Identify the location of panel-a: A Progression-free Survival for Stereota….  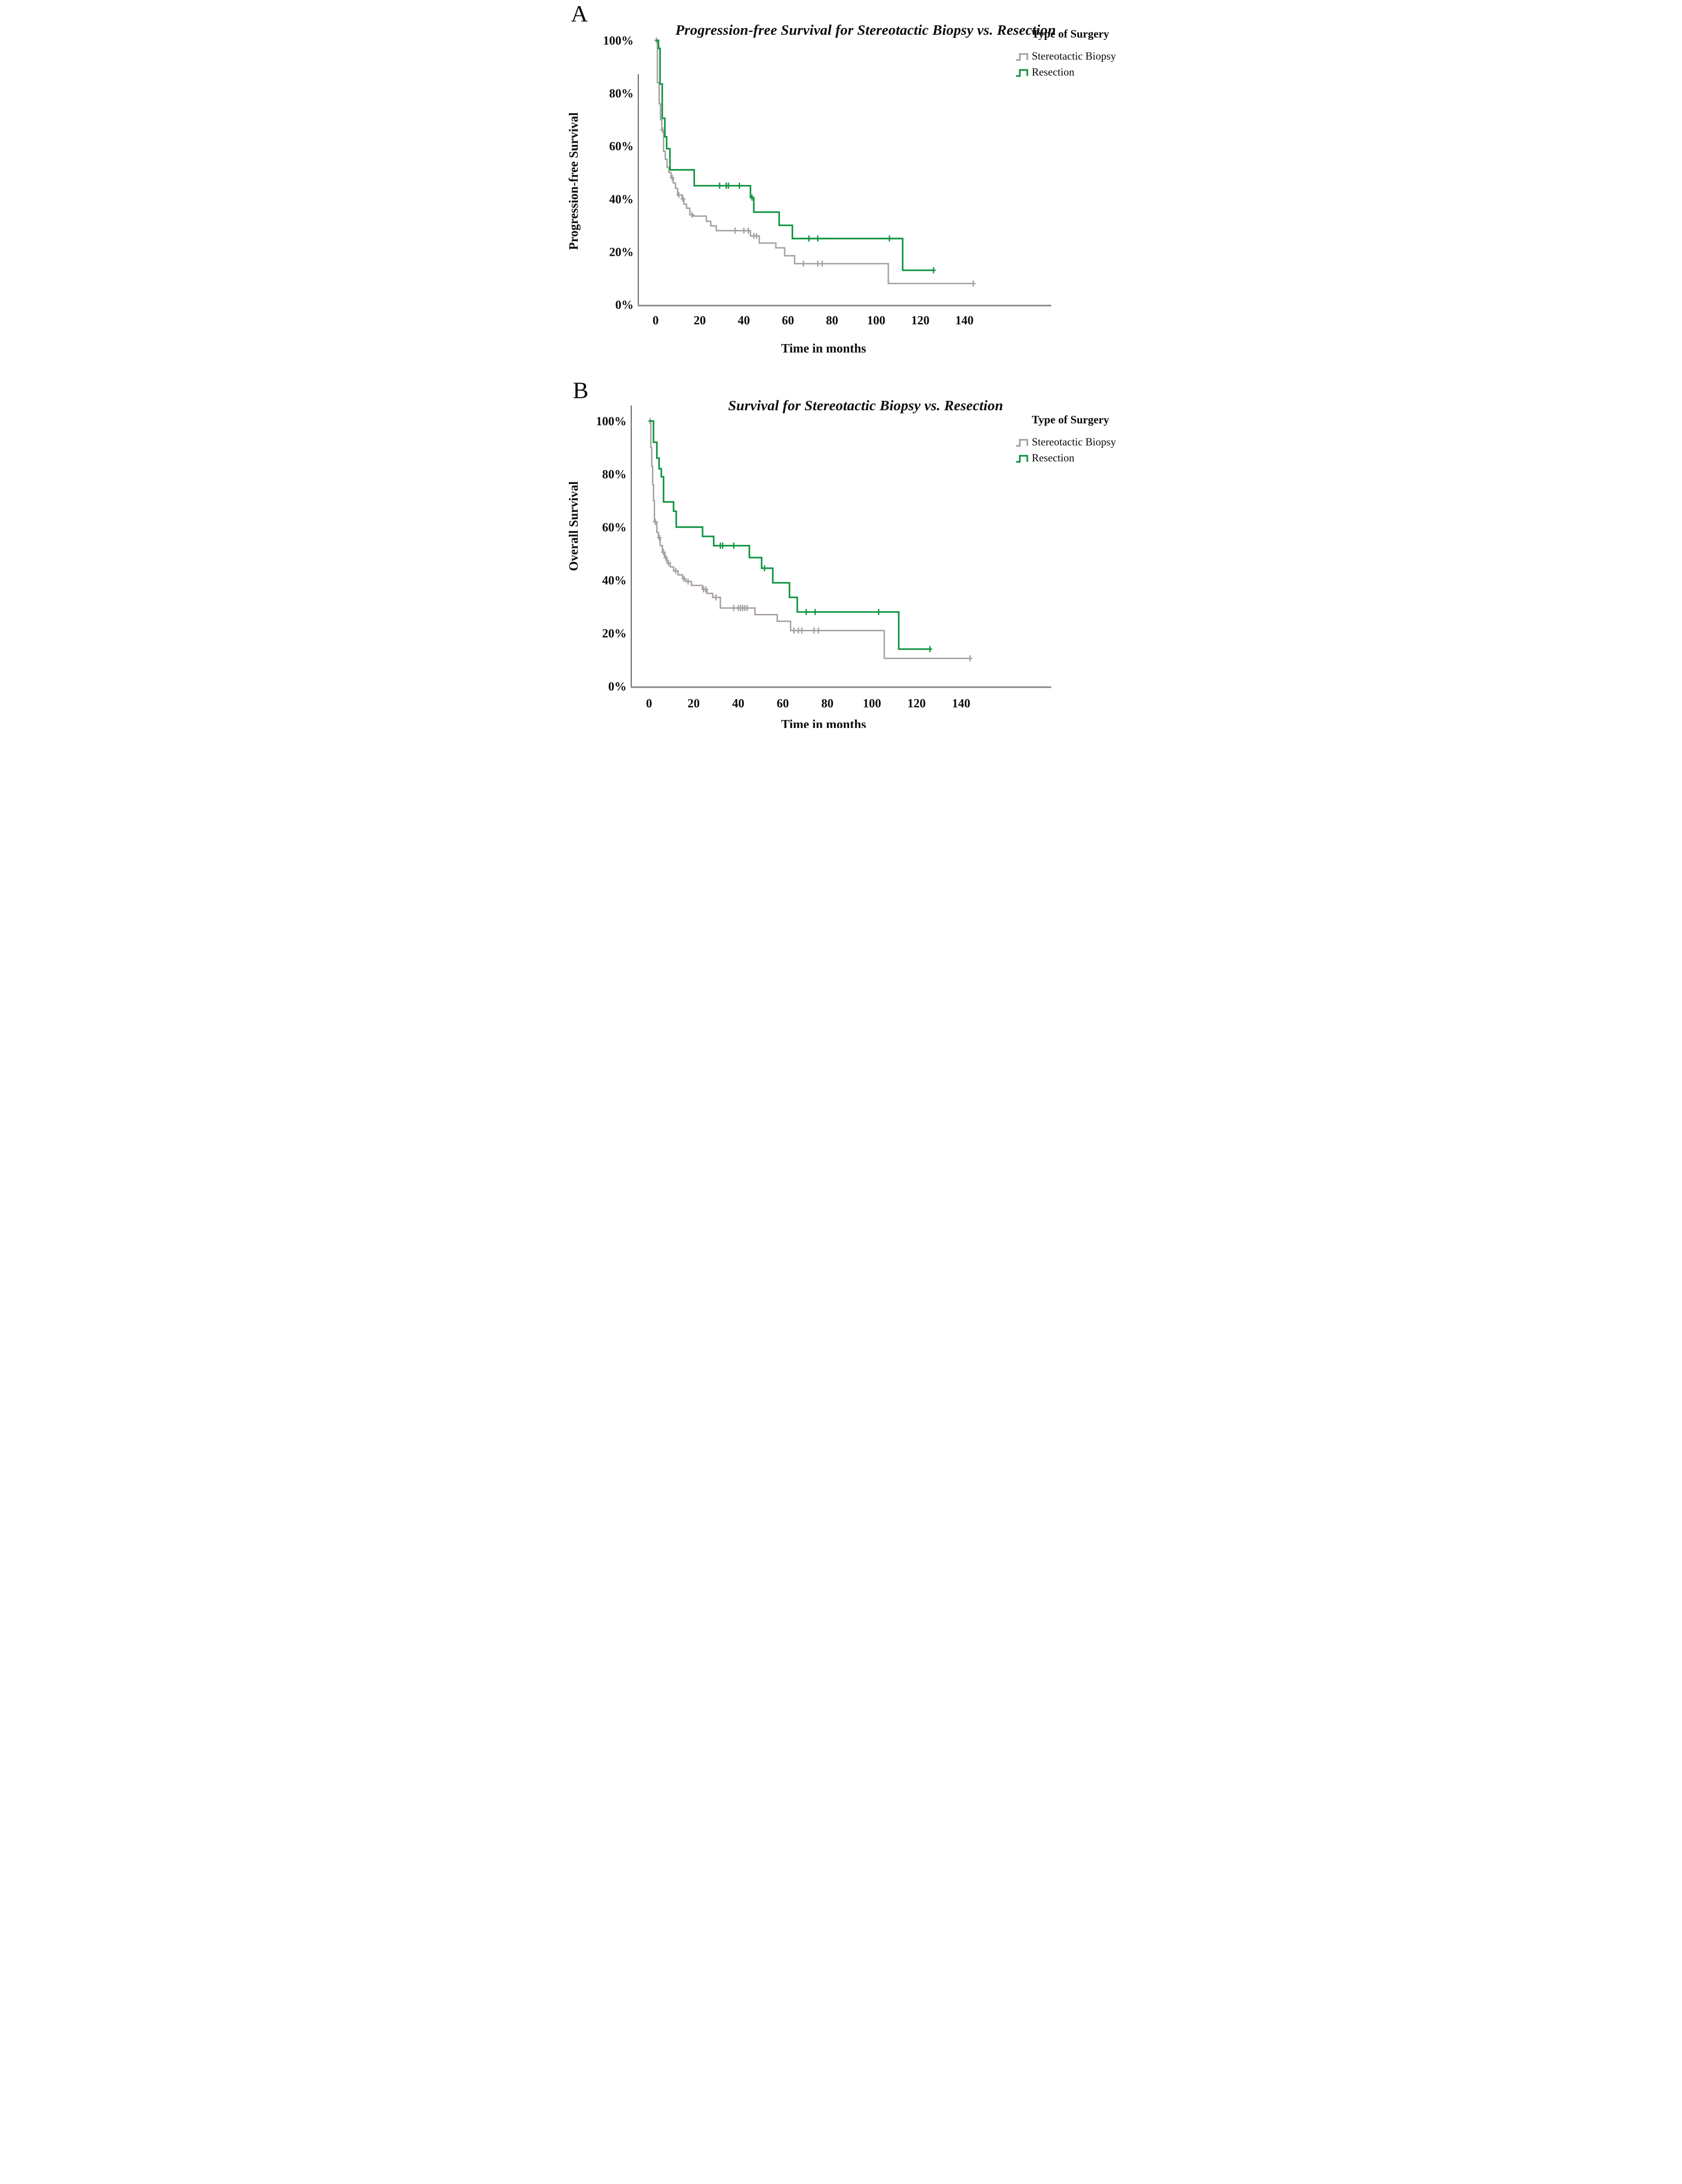
(841, 185).